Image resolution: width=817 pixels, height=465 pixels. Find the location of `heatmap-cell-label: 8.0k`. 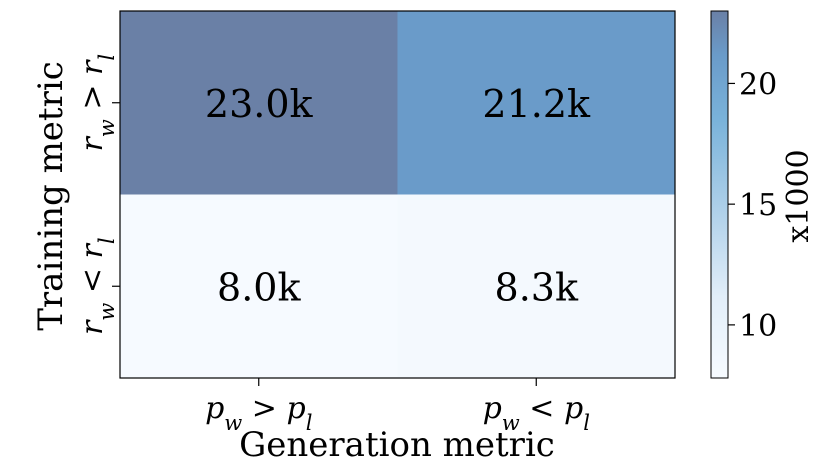

heatmap-cell-label: 8.0k is located at coordinates (259, 287).